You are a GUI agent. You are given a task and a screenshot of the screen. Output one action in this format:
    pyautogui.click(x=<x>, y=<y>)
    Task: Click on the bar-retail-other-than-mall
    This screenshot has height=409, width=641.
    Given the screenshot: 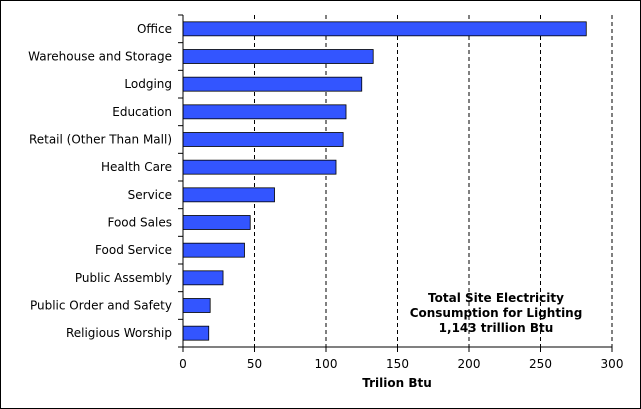 What is the action you would take?
    pyautogui.click(x=263, y=139)
    